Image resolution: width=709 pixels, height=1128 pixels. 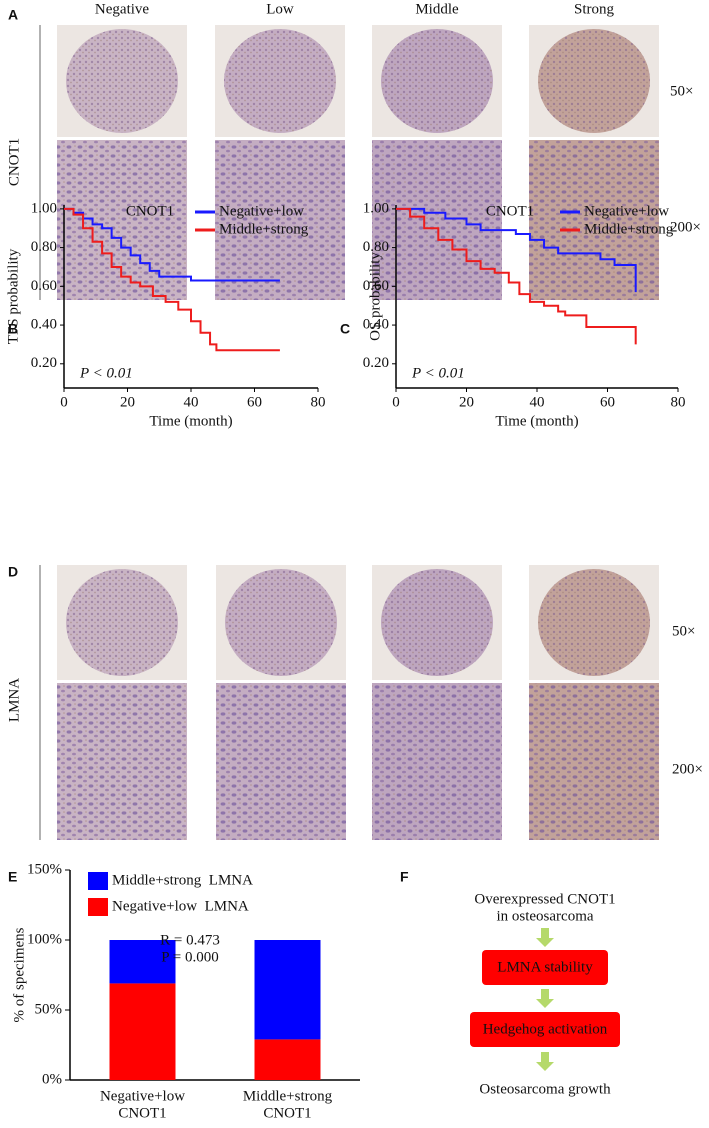 What do you see at coordinates (13, 296) in the screenshot?
I see `y-axis-label: TFS probability` at bounding box center [13, 296].